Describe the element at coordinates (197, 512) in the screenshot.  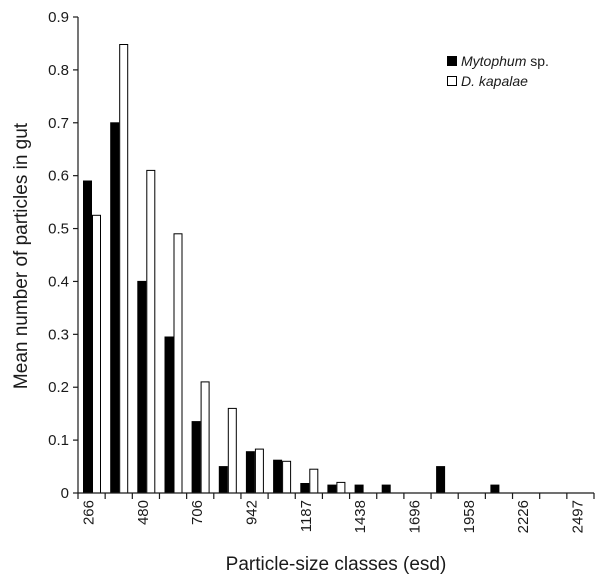
I see `x-tick-label: 706` at that location.